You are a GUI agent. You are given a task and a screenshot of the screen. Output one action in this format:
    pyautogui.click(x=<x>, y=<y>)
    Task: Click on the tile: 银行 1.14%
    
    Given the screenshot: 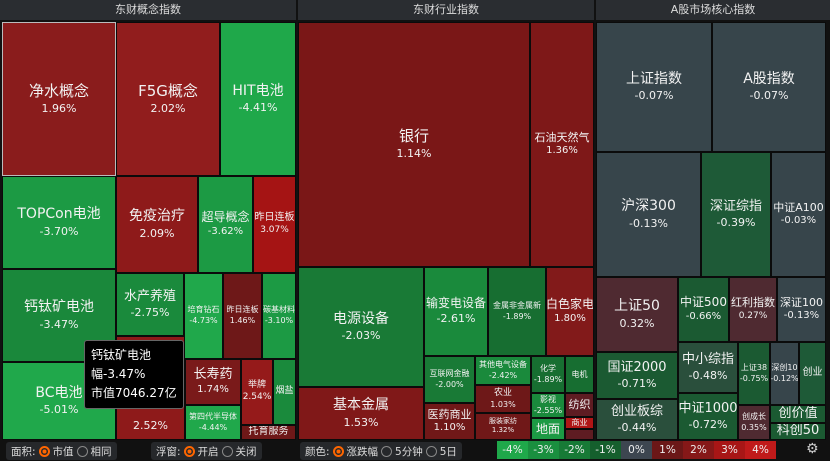 What is the action you would take?
    pyautogui.click(x=414, y=144)
    